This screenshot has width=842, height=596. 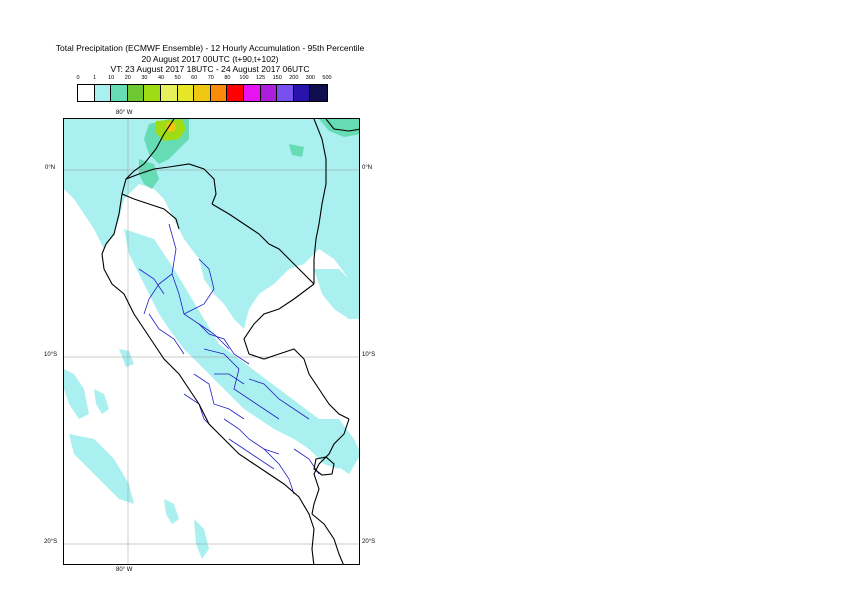 I want to click on legend-labels: 0 1 10 20 30 40 50 60 70 80 100 125 150 200 300 500, so click(x=211, y=79).